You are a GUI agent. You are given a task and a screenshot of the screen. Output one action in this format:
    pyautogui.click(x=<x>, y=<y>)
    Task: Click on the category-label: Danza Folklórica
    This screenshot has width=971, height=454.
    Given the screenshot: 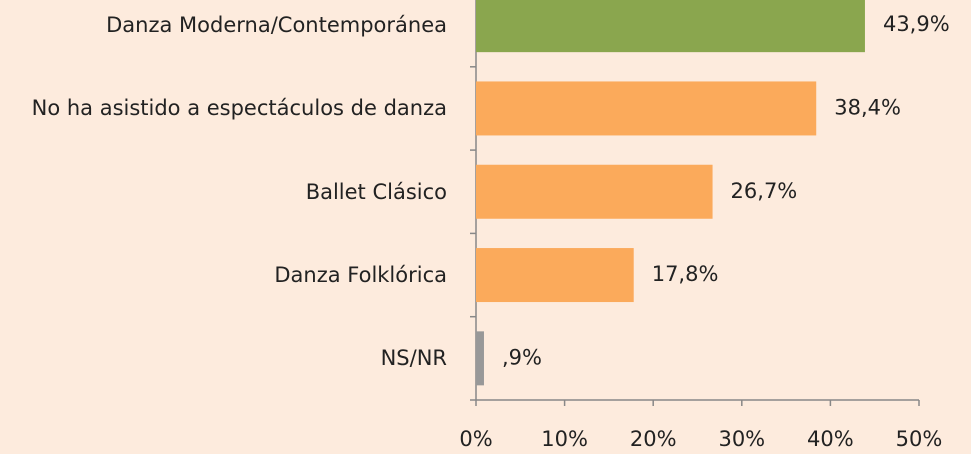 What is the action you would take?
    pyautogui.click(x=223, y=275)
    